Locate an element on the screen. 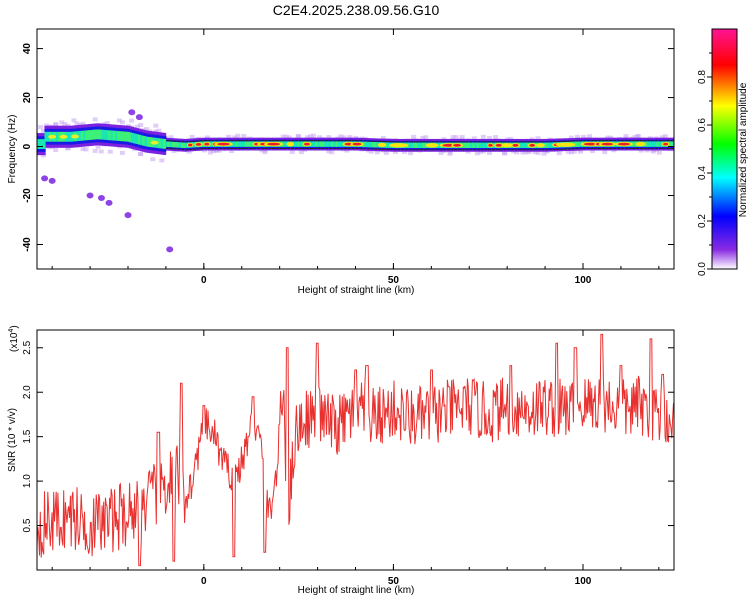  snr-ylabel: SNR (10 * v/v) is located at coordinates (12, 440).